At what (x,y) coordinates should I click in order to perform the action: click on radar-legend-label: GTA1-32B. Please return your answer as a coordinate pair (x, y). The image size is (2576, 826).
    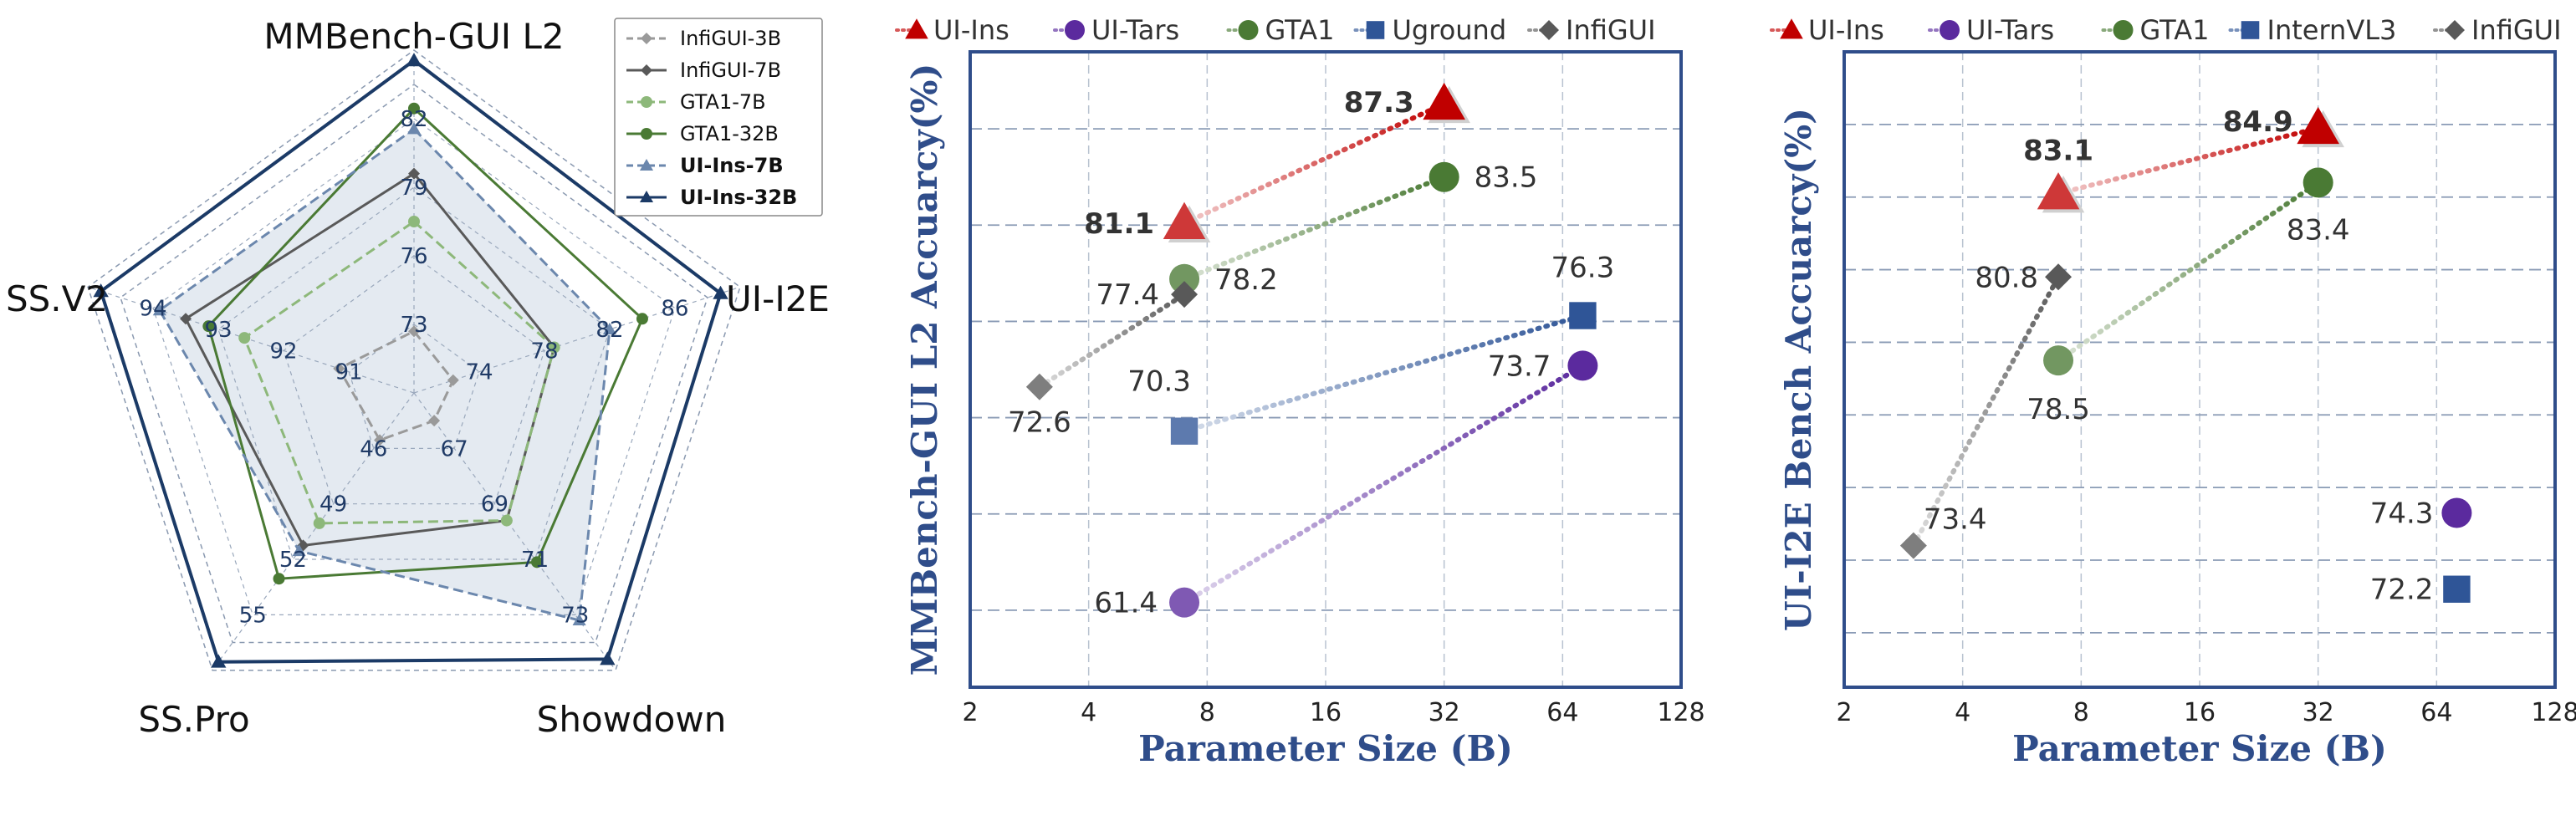
    Looking at the image, I should click on (729, 133).